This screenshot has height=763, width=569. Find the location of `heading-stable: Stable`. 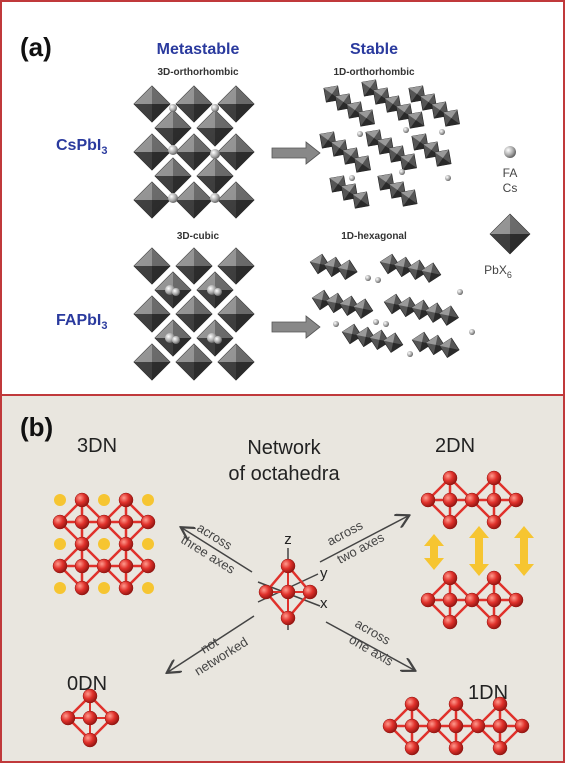

heading-stable: Stable is located at coordinates (374, 49).